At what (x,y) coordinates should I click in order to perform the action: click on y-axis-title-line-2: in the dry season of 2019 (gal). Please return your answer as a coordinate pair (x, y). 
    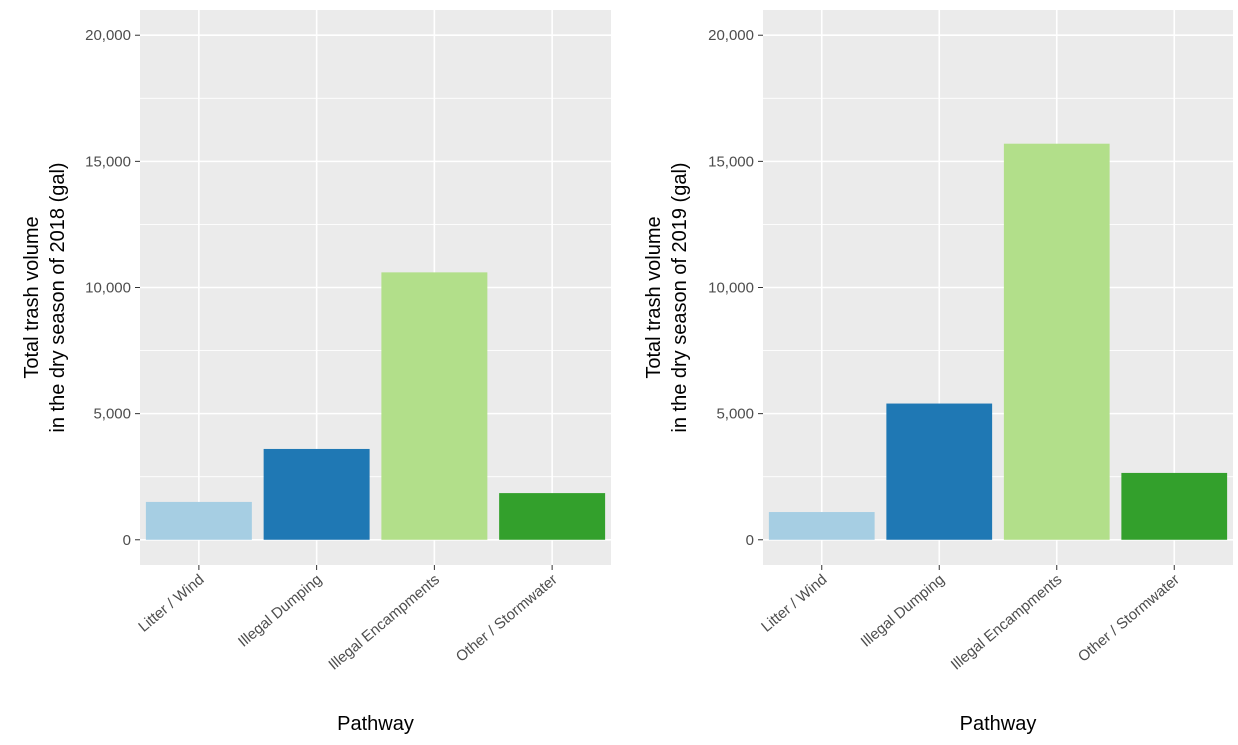
    Looking at the image, I should click on (680, 297).